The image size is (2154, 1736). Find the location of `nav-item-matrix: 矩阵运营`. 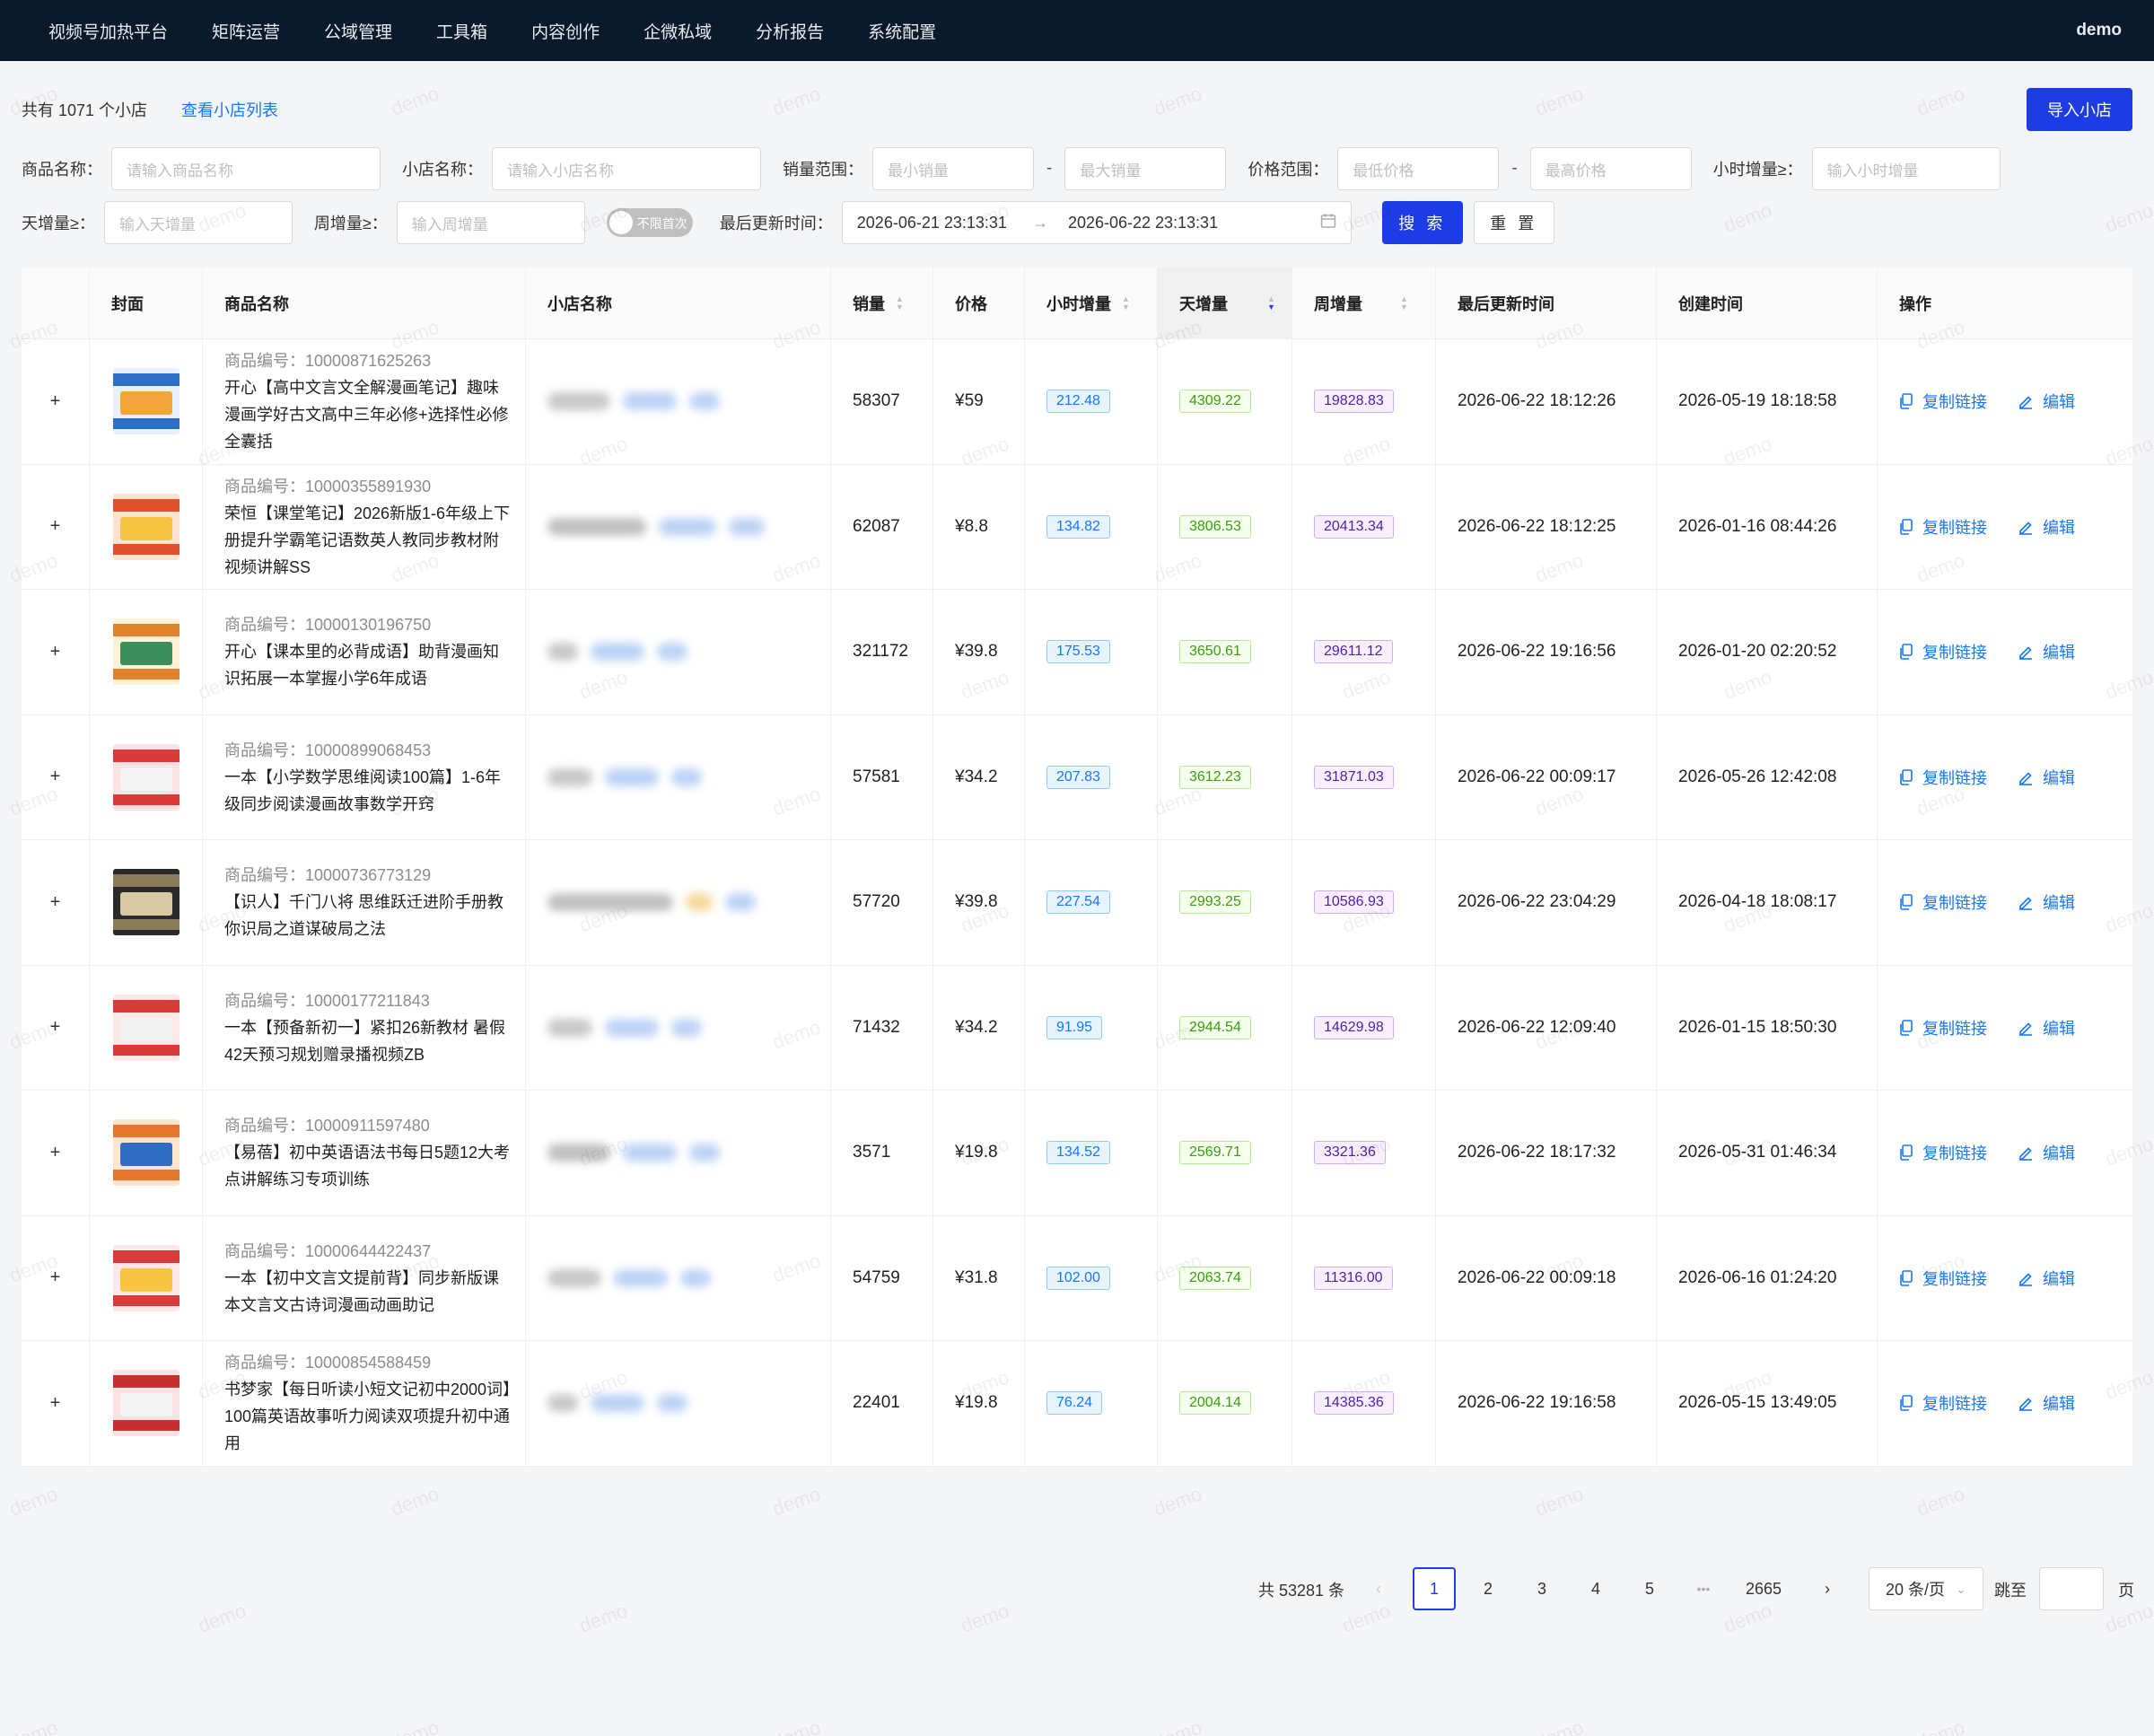

nav-item-matrix: 矩阵运营 is located at coordinates (246, 32).